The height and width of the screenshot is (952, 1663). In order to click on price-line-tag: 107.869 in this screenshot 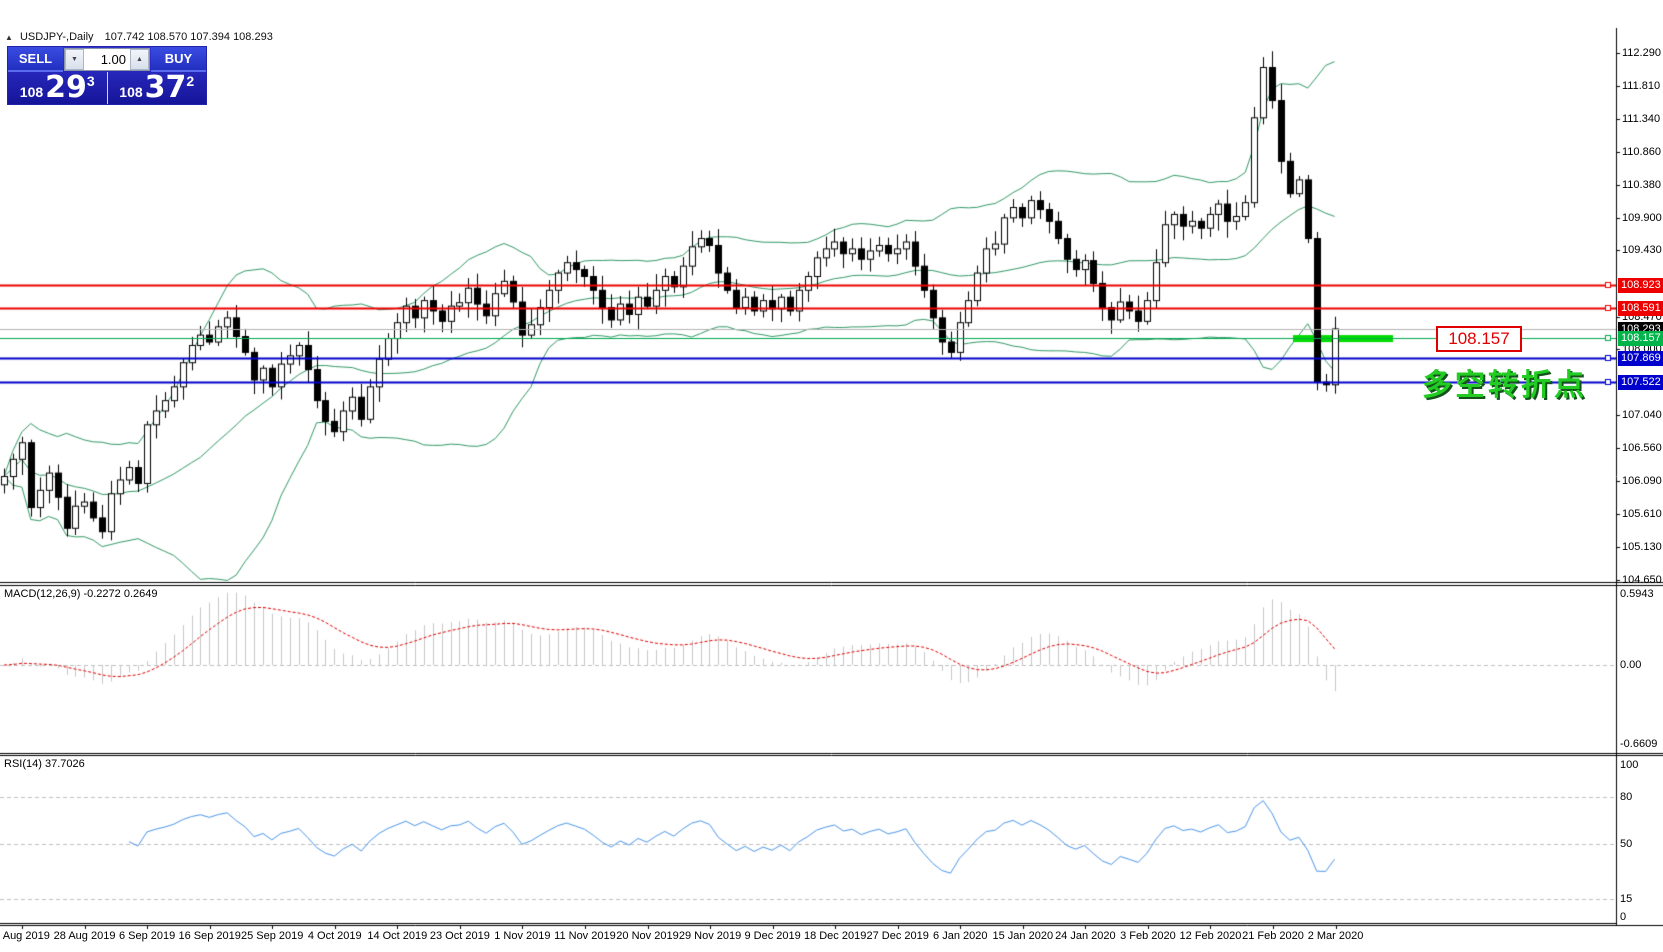, I will do `click(1640, 358)`.